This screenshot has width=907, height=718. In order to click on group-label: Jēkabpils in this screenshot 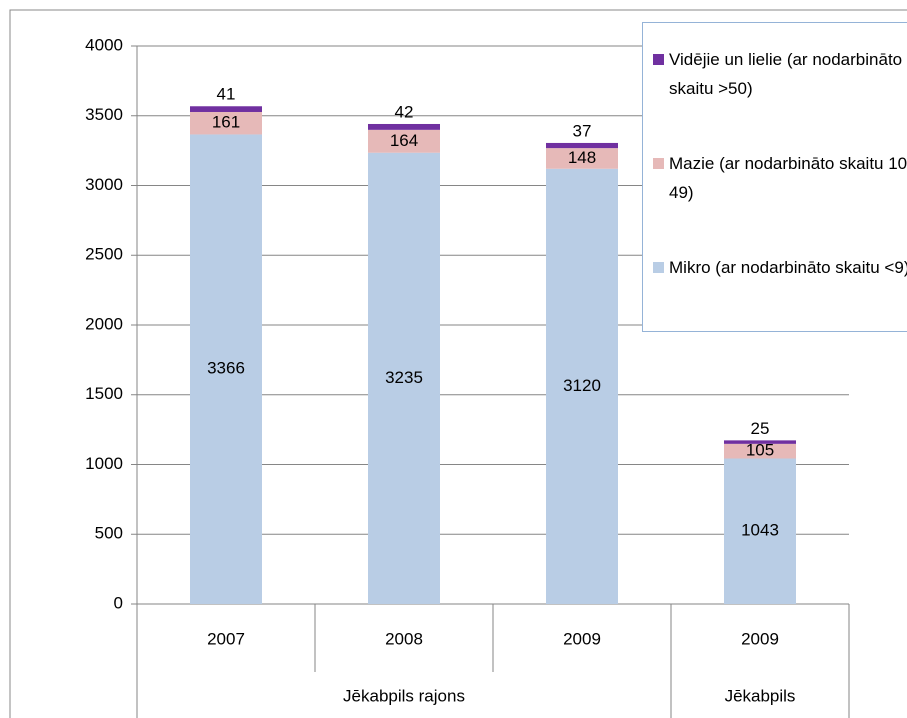, I will do `click(760, 695)`.